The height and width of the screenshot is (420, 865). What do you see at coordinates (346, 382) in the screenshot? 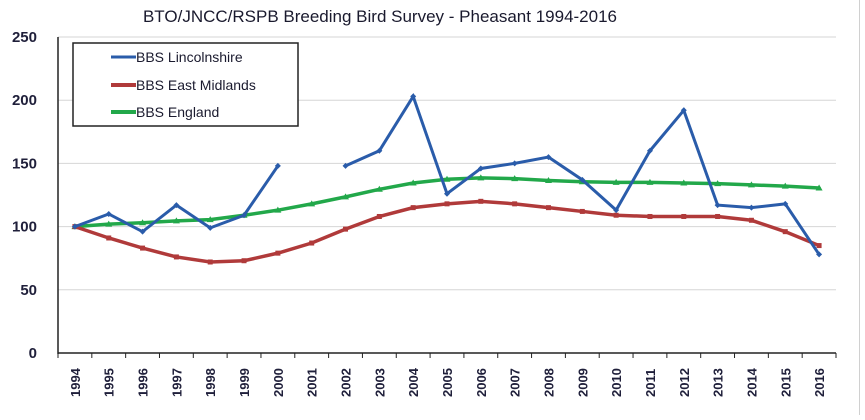
I see `x-tick-label: 2002` at bounding box center [346, 382].